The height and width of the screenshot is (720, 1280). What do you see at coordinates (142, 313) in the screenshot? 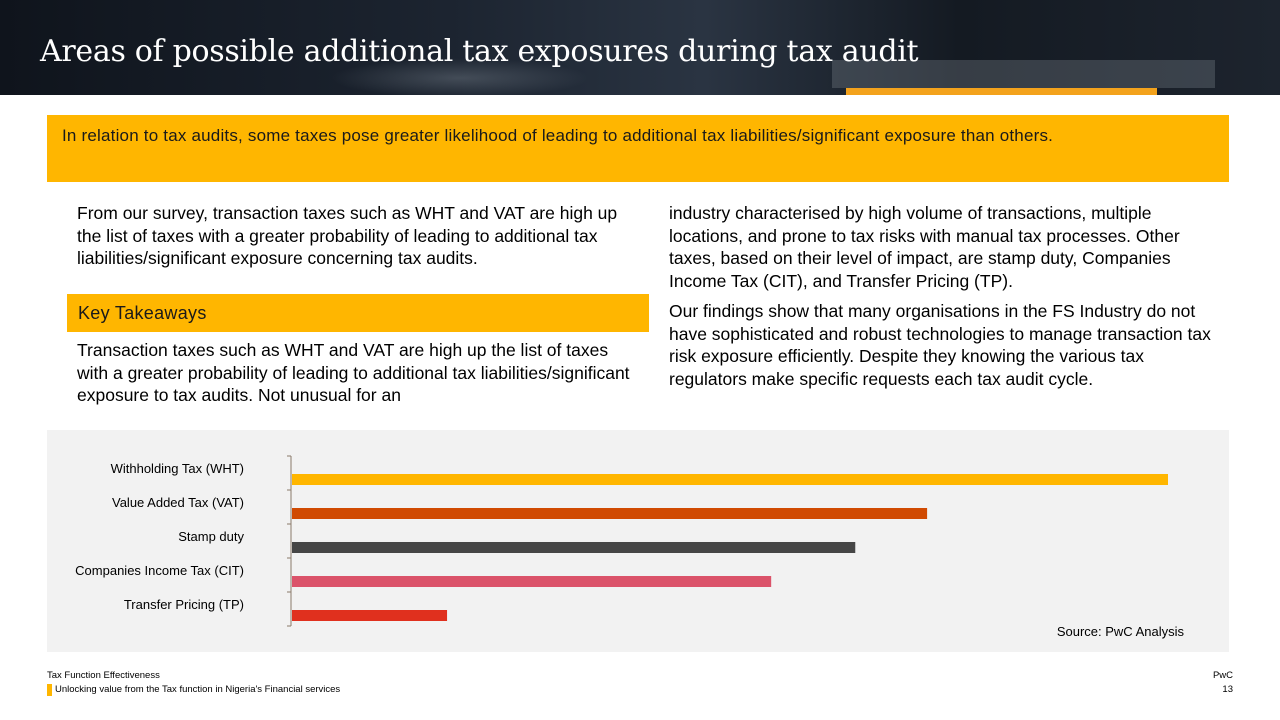
I see `key-takeaways-label: Key Takeaways` at bounding box center [142, 313].